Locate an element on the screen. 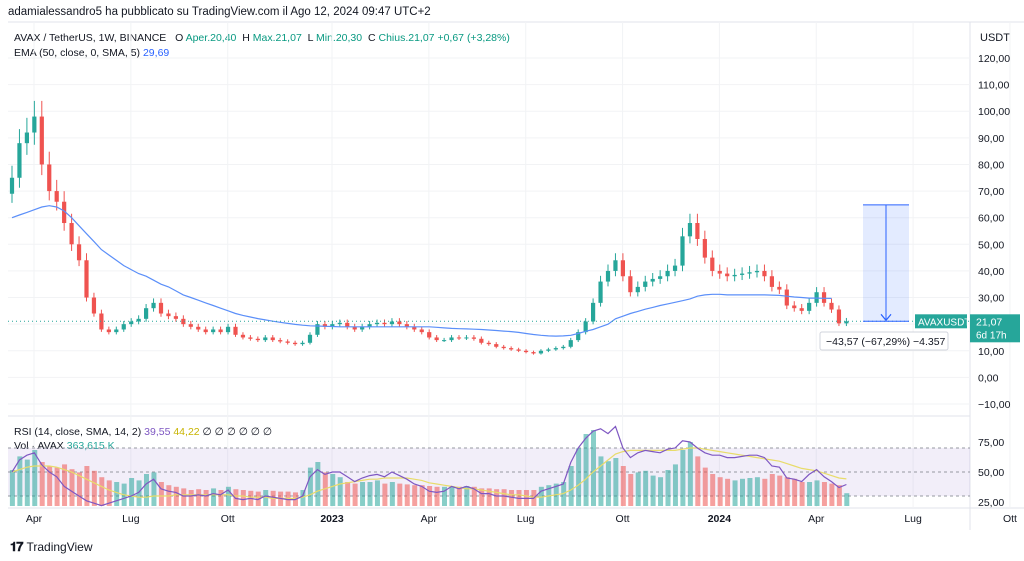  price-tick-label: 60,00 is located at coordinates (991, 219).